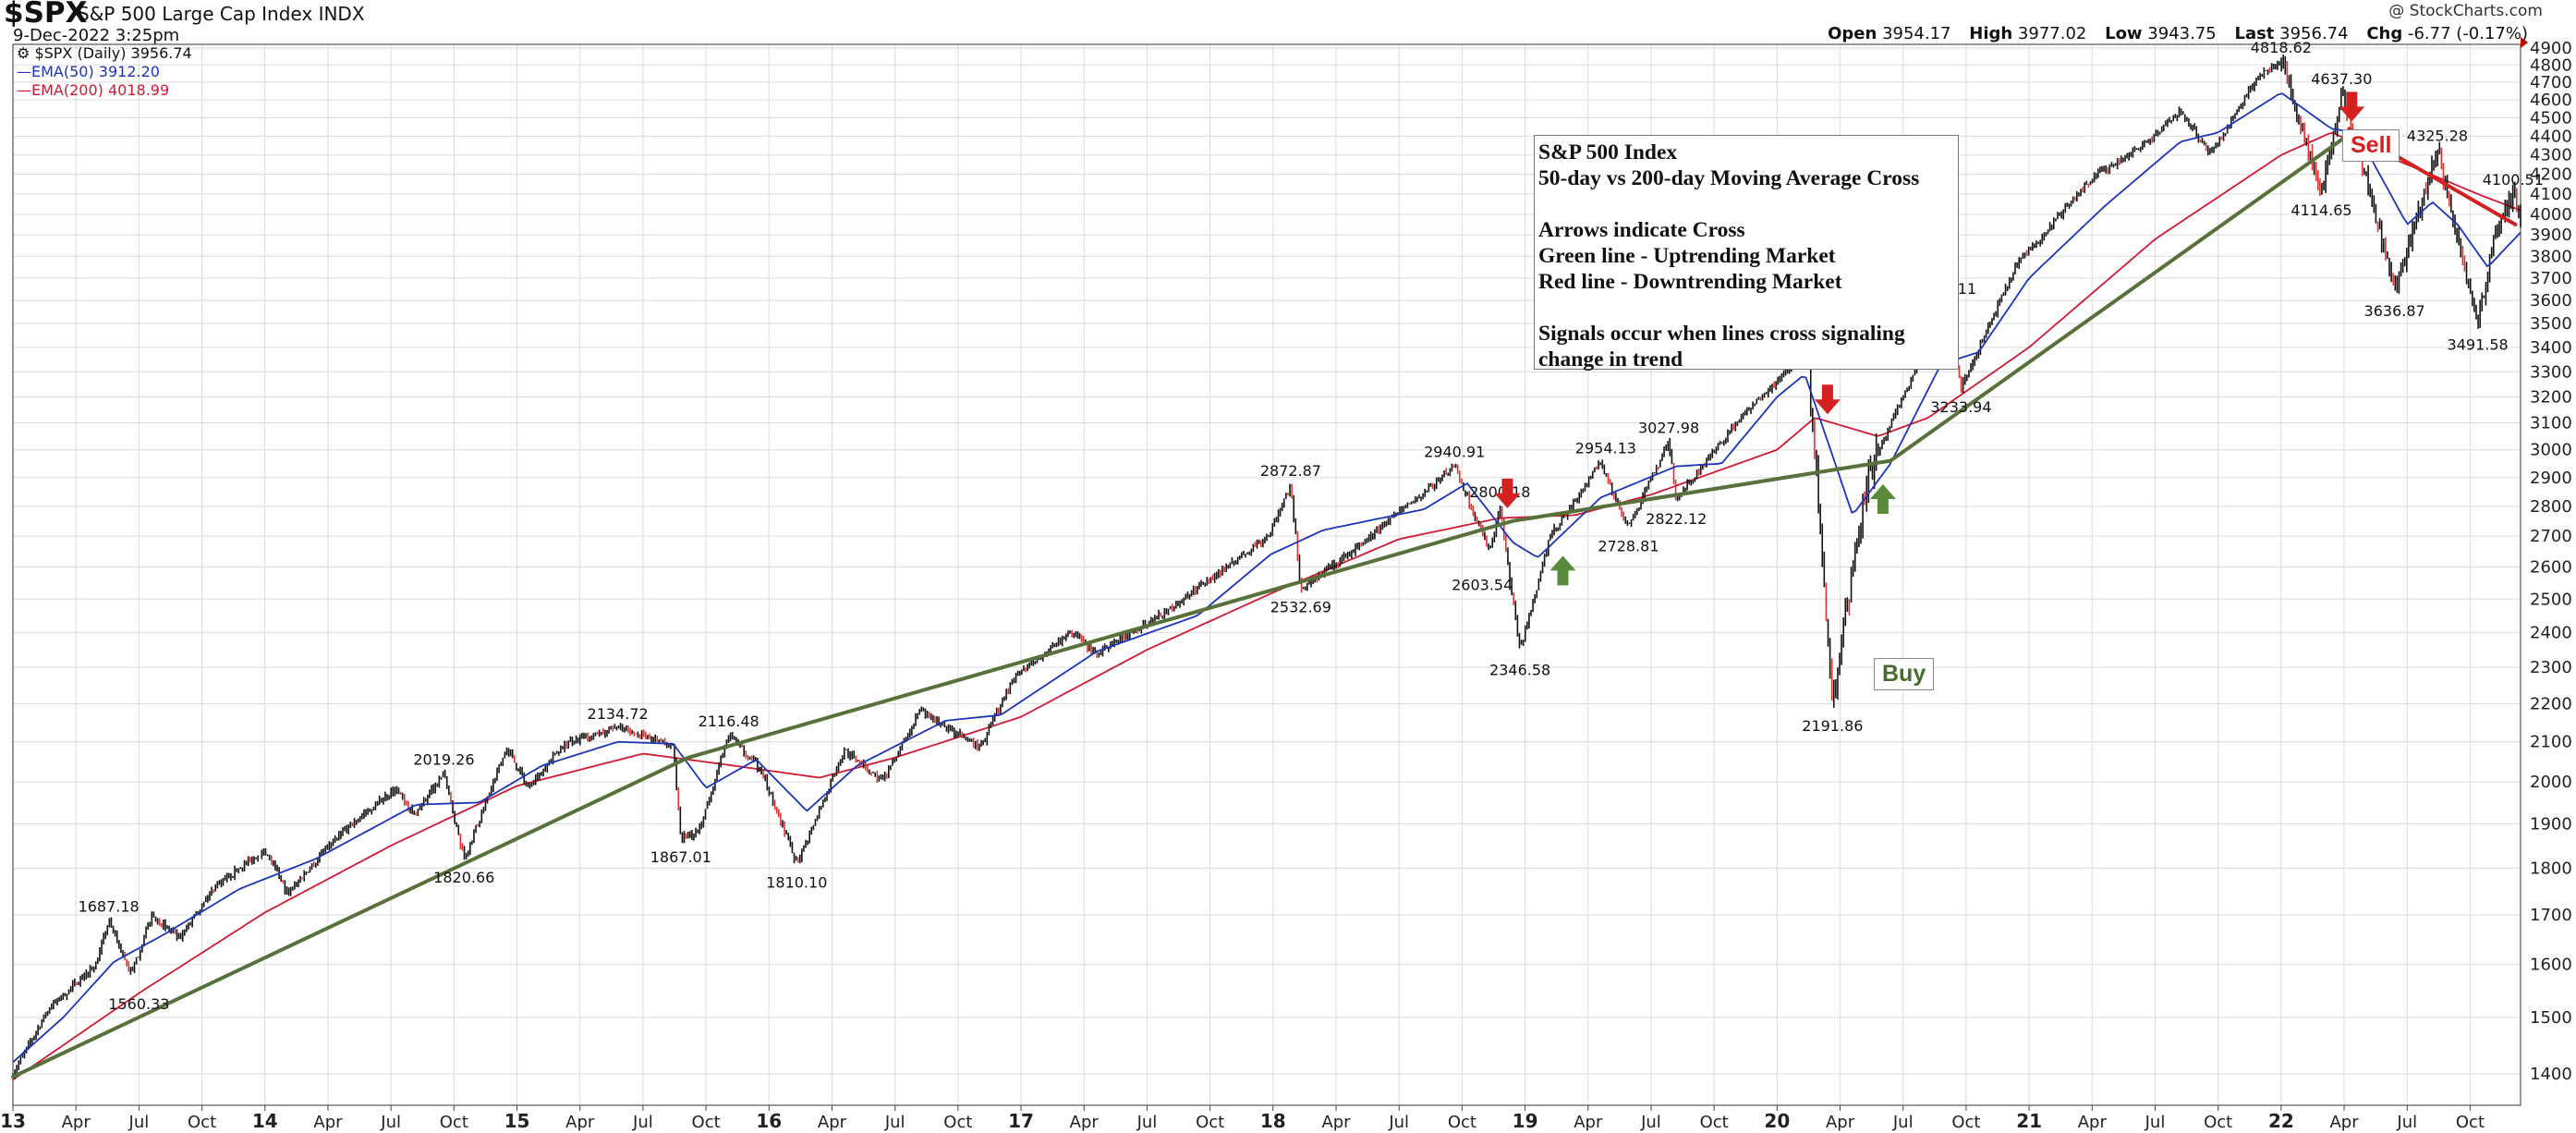 The width and height of the screenshot is (2576, 1133). Describe the element at coordinates (1454, 452) in the screenshot. I see `price-annotation-label: 2940.91` at that location.